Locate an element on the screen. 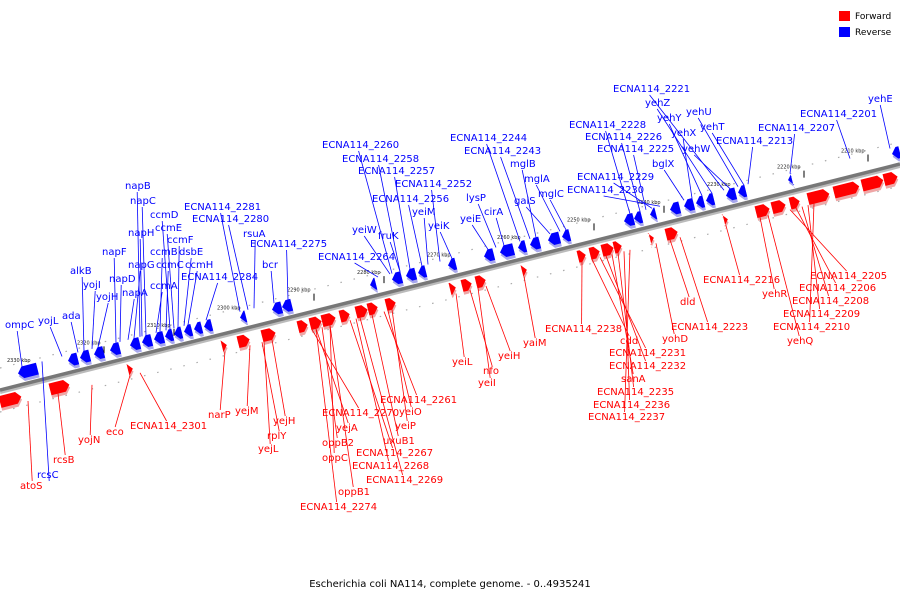  ecna114-2230-gene-label: ECNA114_2230 is located at coordinates (605, 190).